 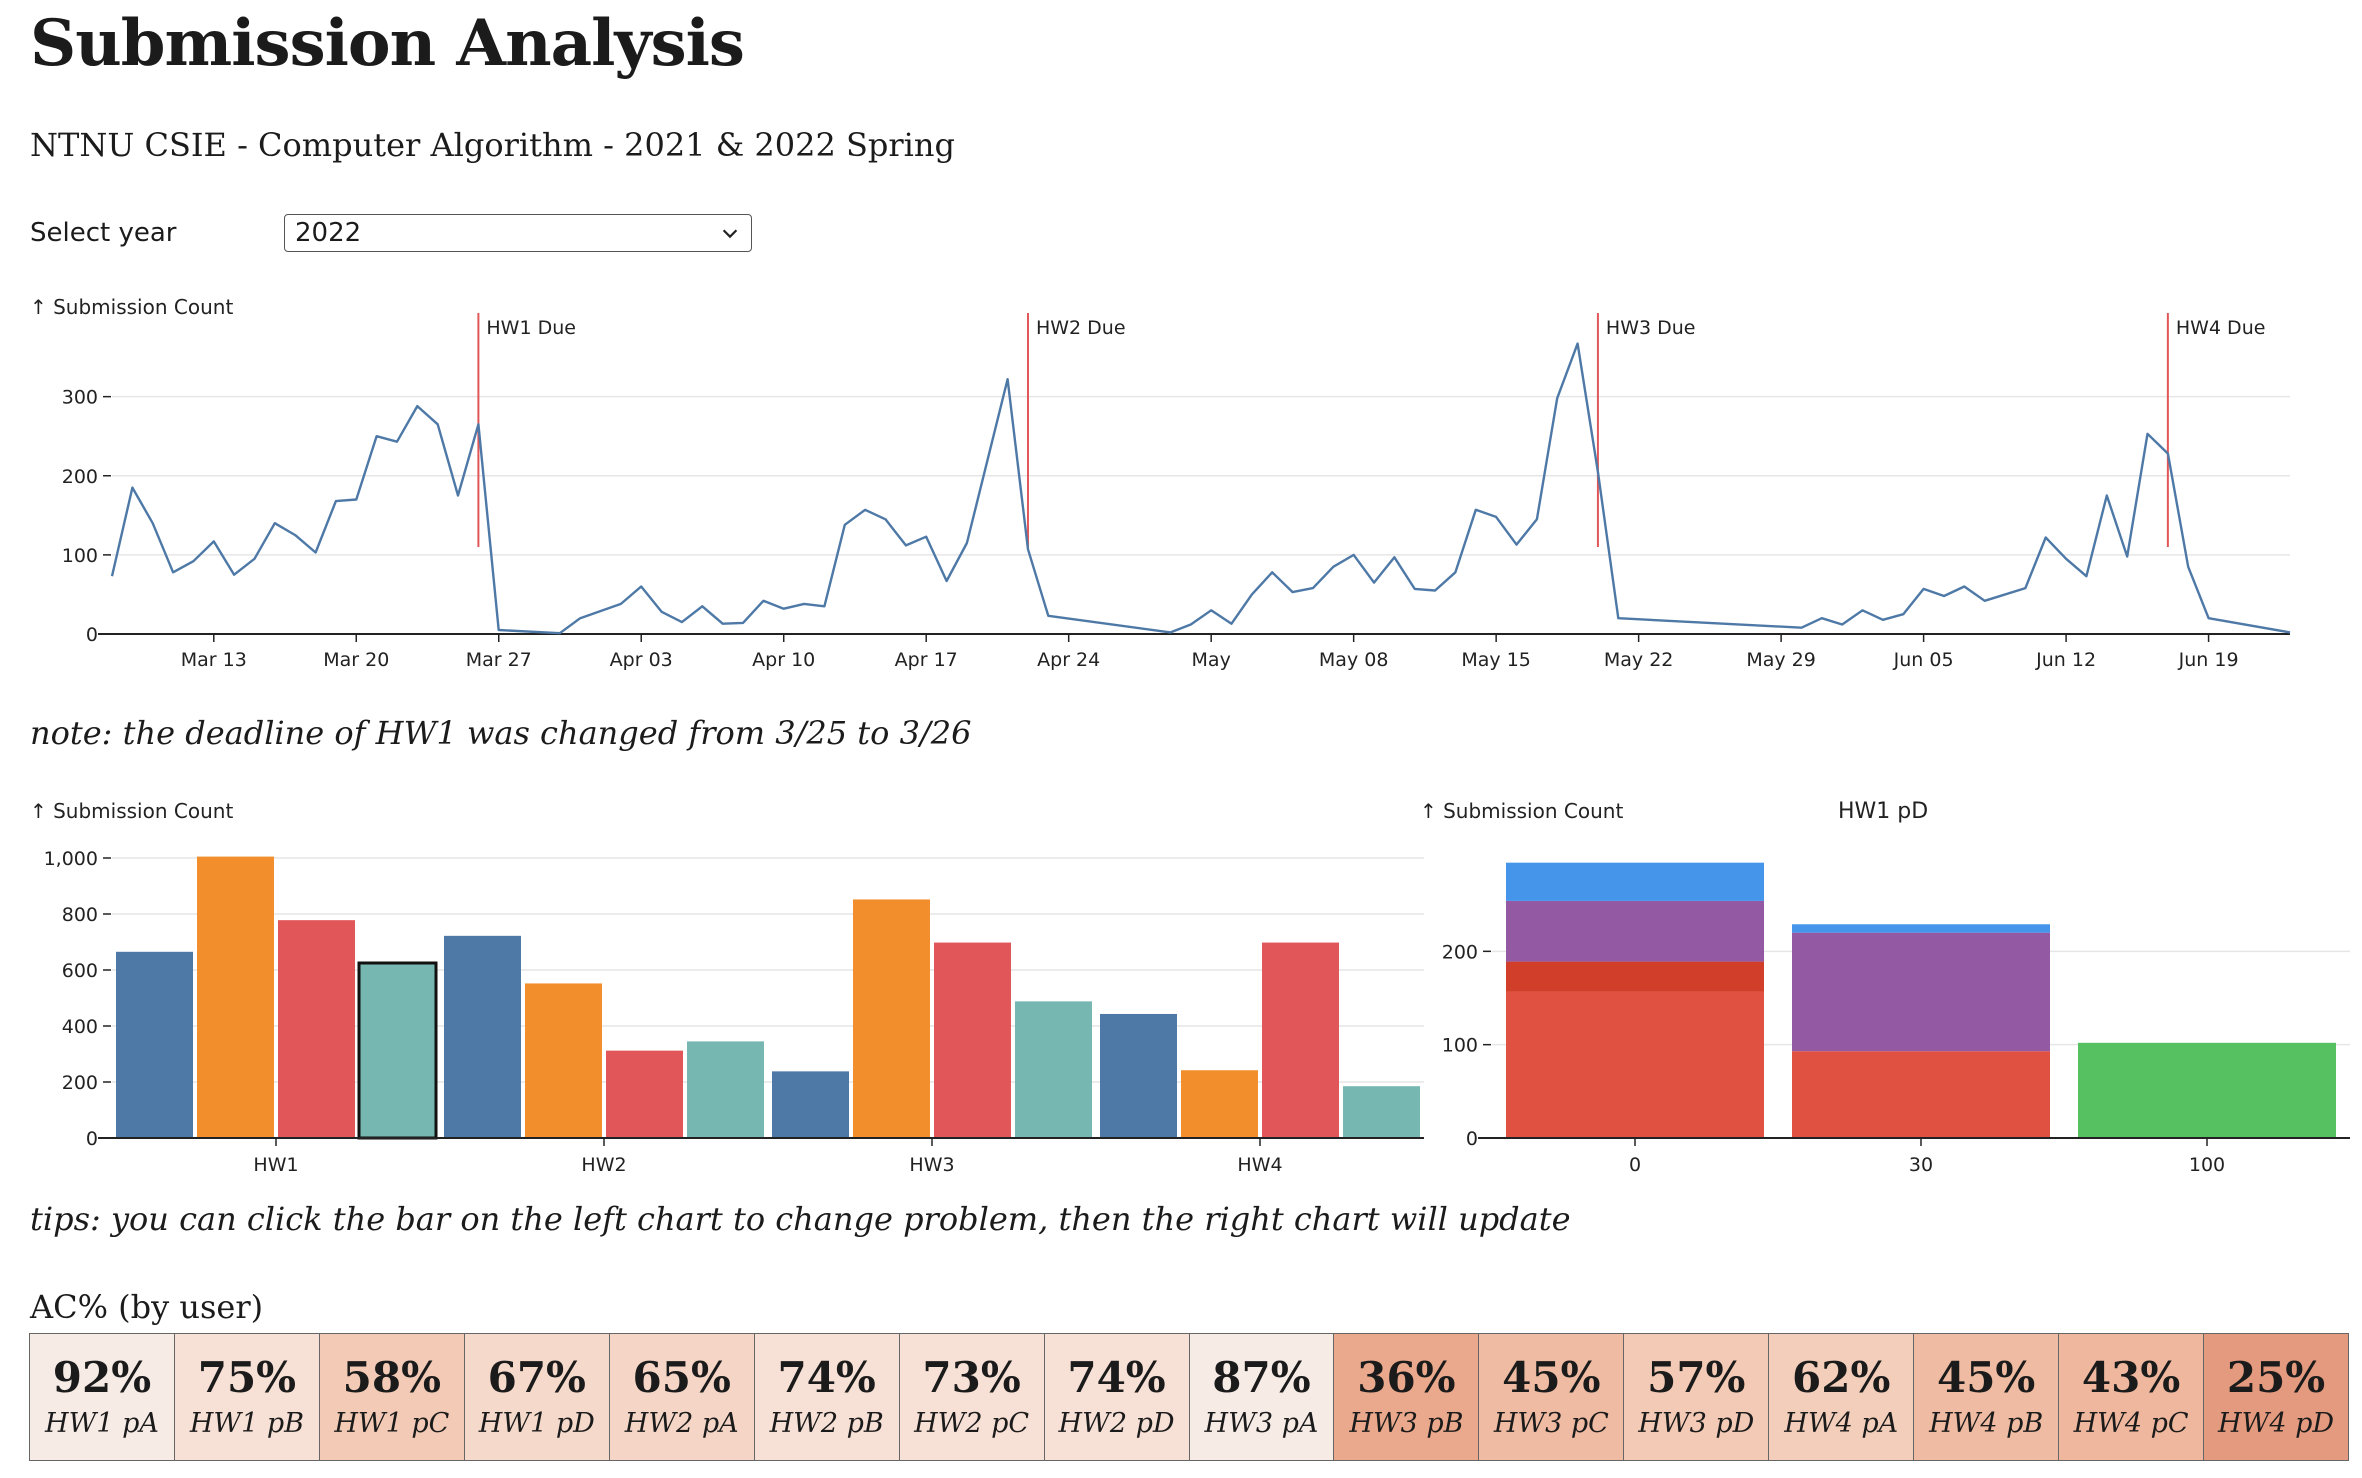 What do you see at coordinates (80, 915) in the screenshot?
I see `y-tick-label: 800` at bounding box center [80, 915].